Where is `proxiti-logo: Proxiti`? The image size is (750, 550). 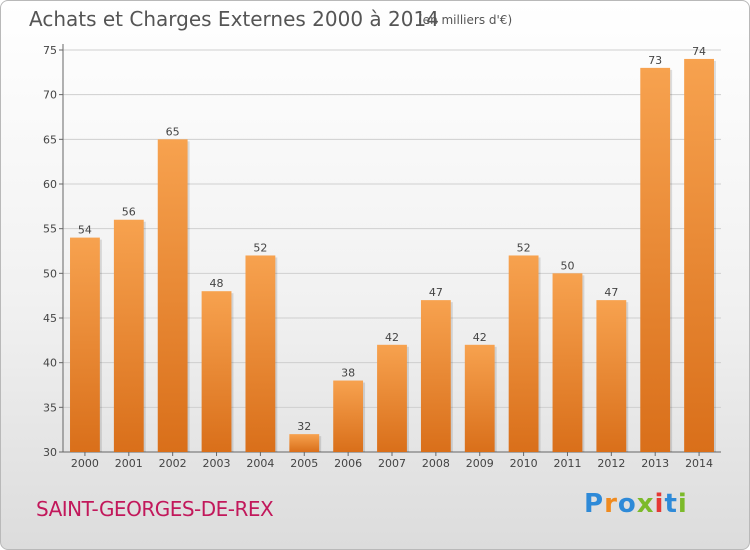
proxiti-logo: Proxiti is located at coordinates (636, 504).